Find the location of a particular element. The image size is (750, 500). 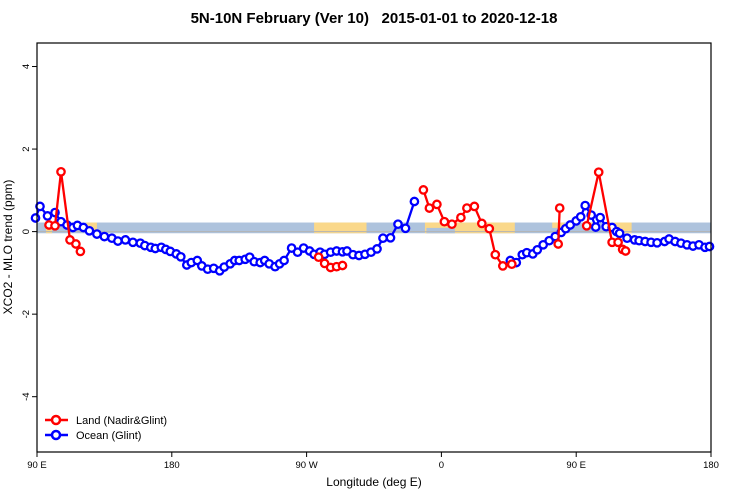

legend-land-marker-icon is located at coordinates (56, 420).